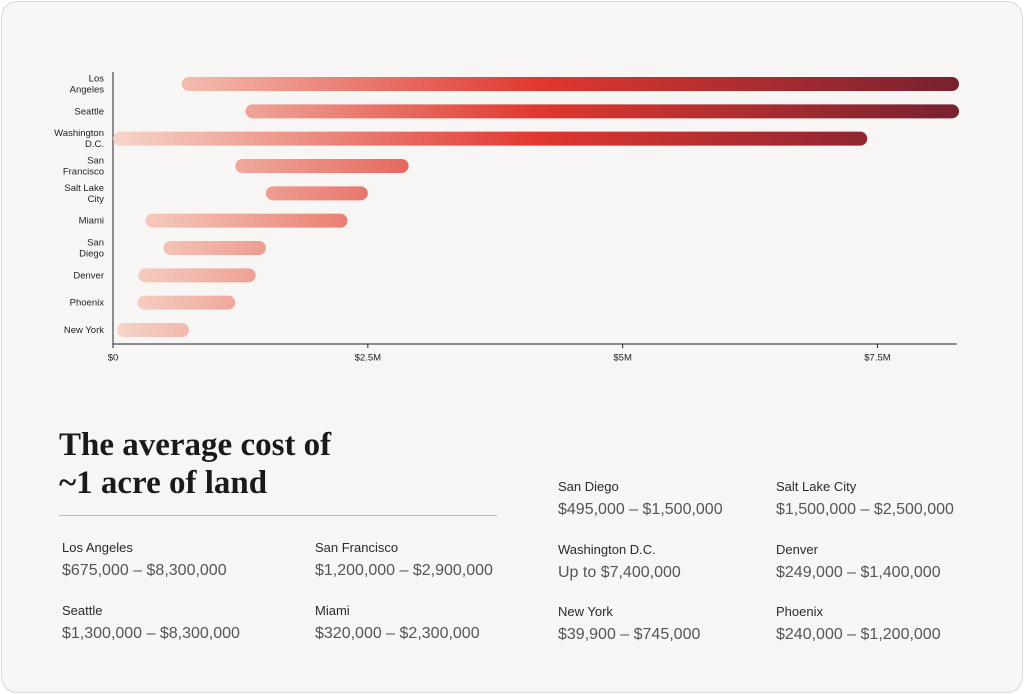 The image size is (1024, 694). What do you see at coordinates (144, 570) in the screenshot?
I see `cost-range: $675,000 – $8,300,000` at bounding box center [144, 570].